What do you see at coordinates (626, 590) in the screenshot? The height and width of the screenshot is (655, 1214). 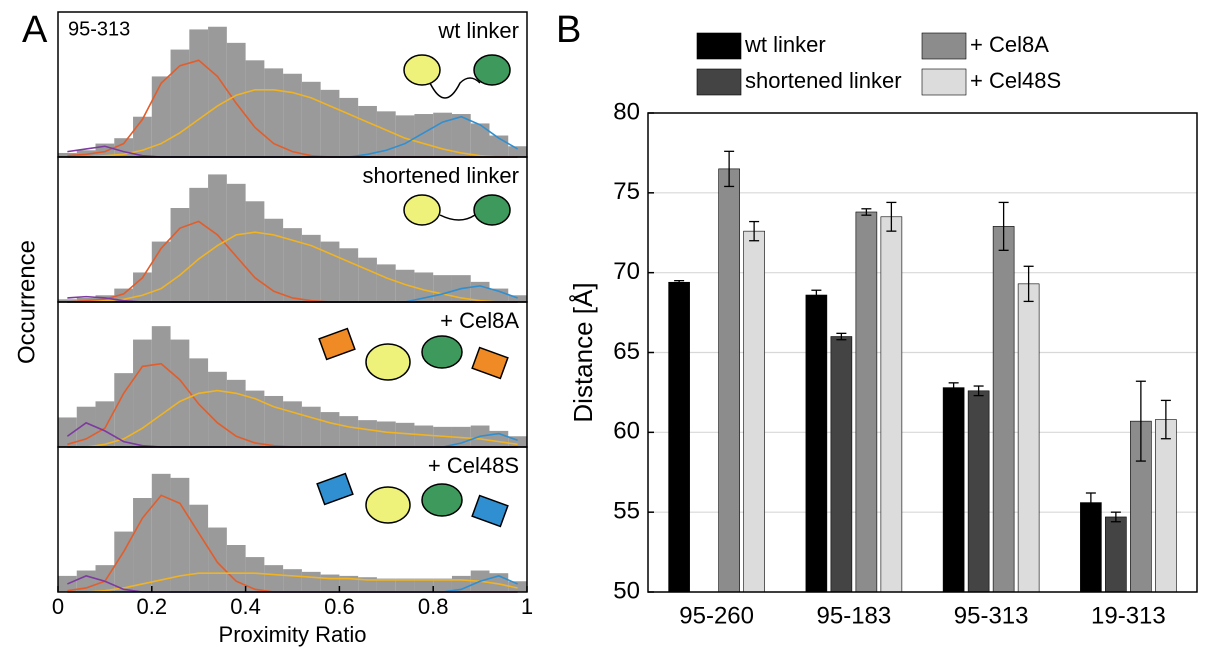 I see `y-tick-label: 50` at bounding box center [626, 590].